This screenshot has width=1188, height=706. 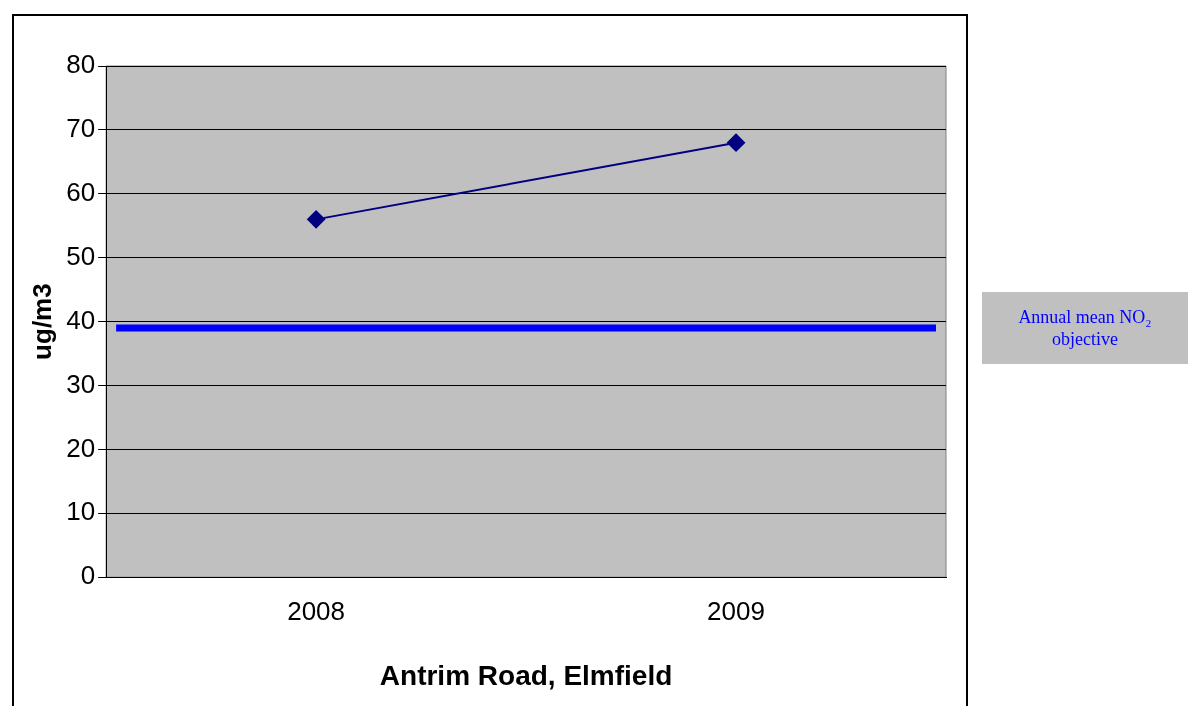 I want to click on y-tick-label: 80, so click(x=81, y=64).